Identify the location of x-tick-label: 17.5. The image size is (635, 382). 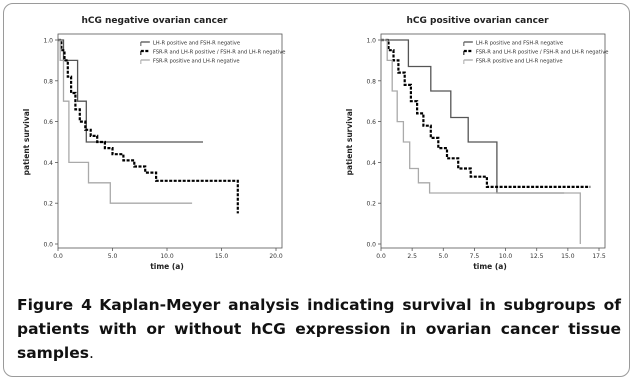
(599, 256).